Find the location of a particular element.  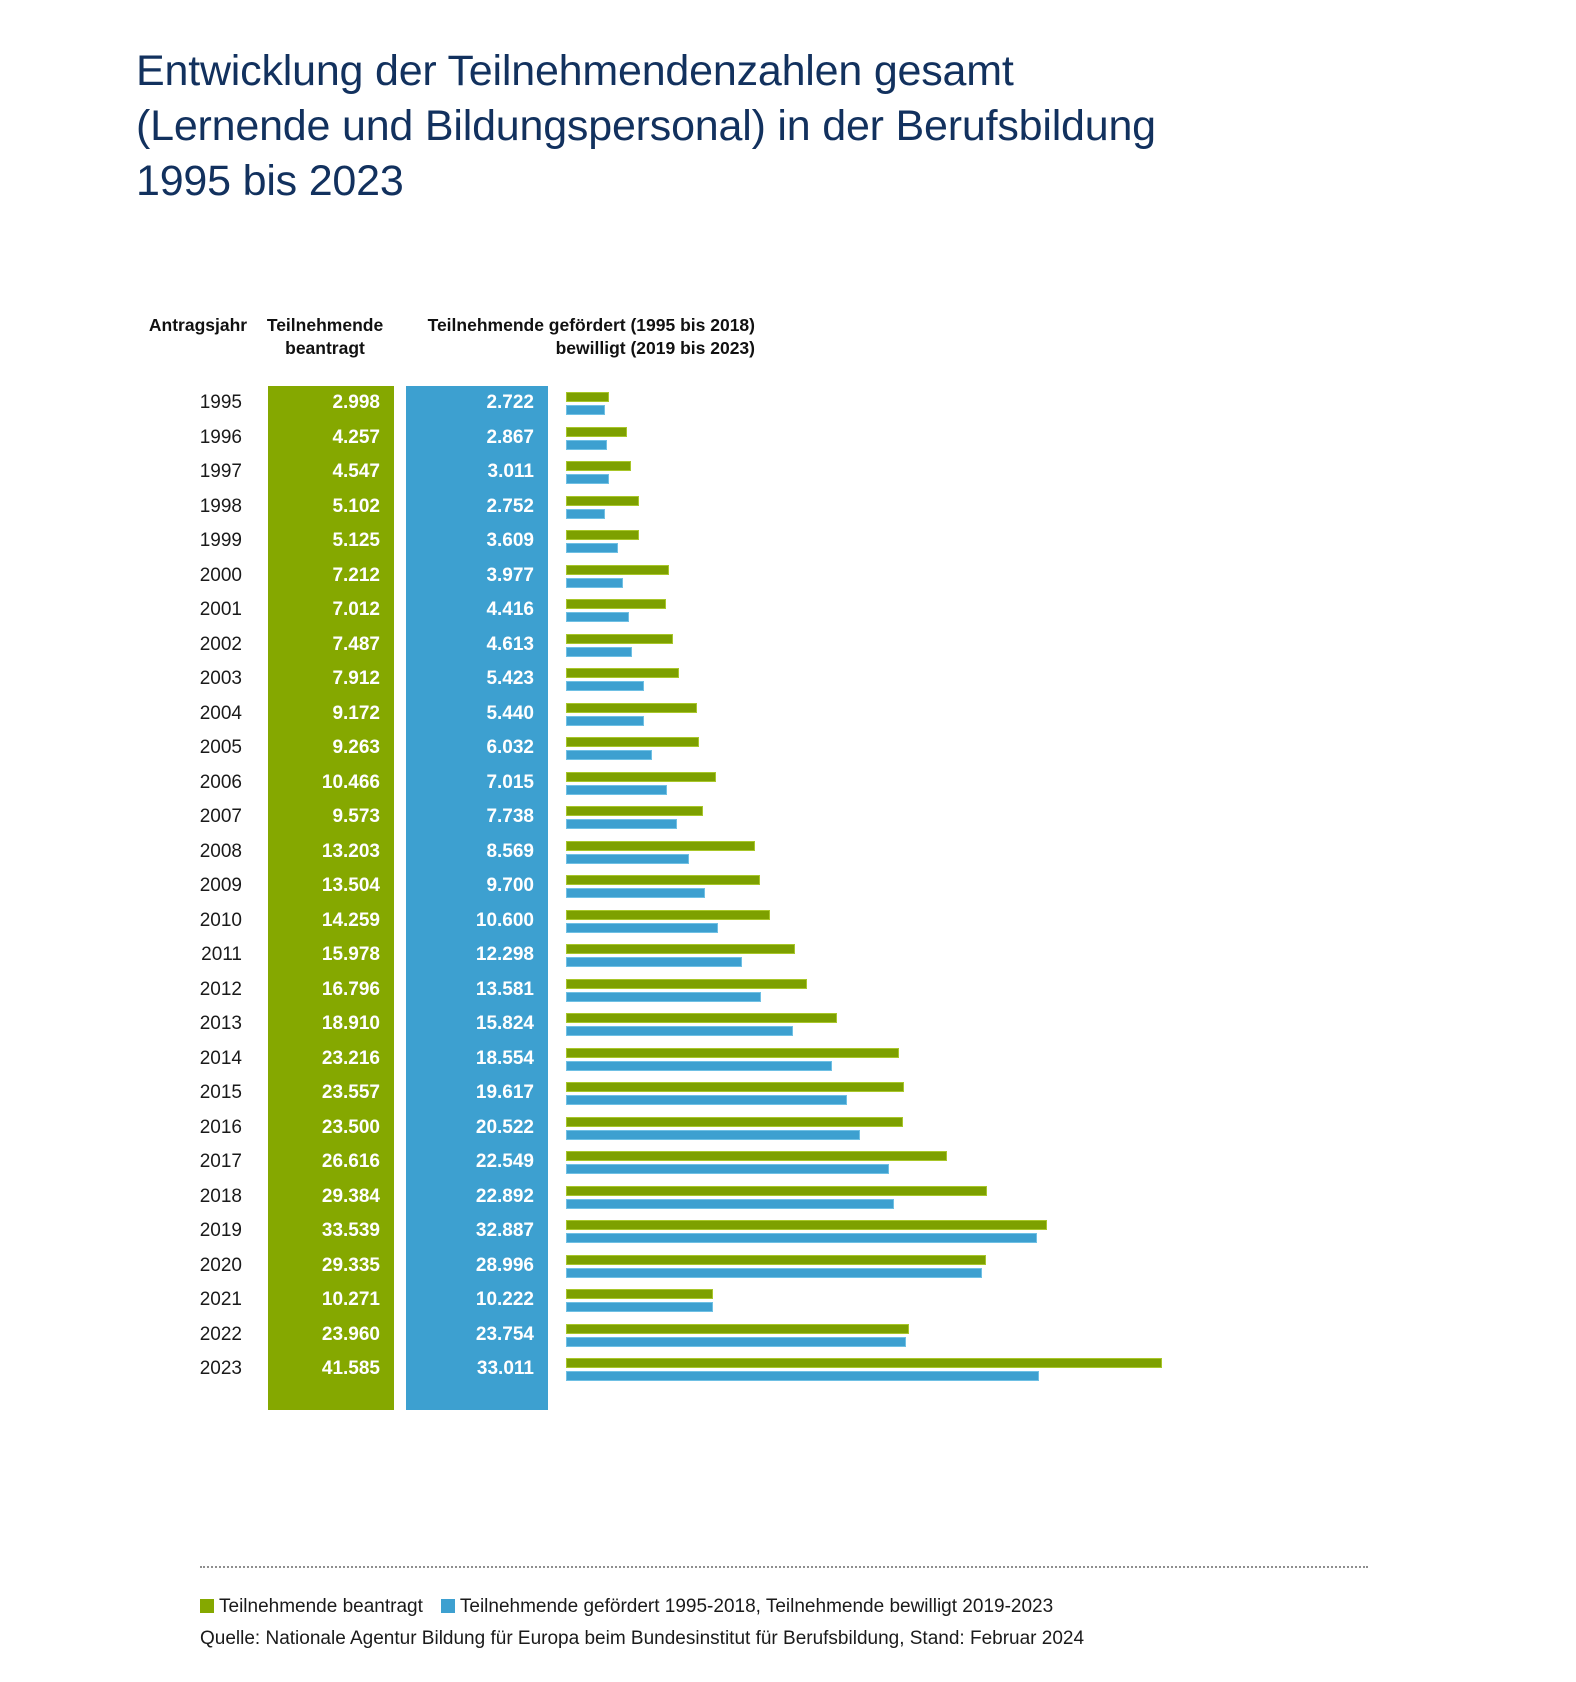

table-row: 2001 7.012 4.416 is located at coordinates (788, 610).